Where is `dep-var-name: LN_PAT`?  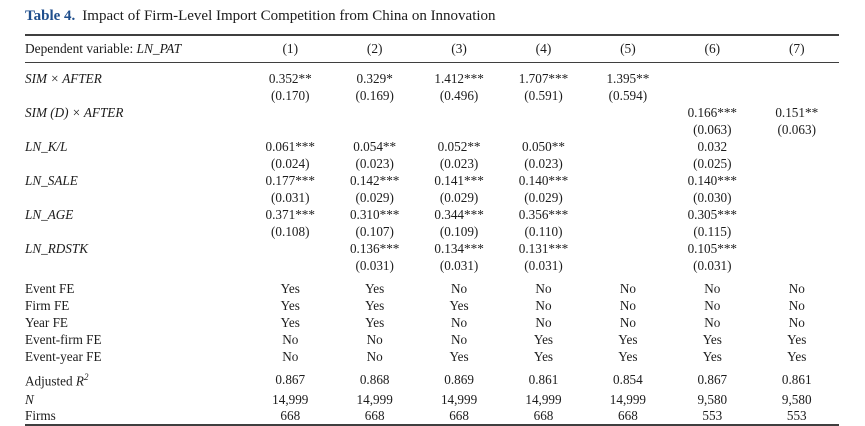
dep-var-name: LN_PAT is located at coordinates (159, 48).